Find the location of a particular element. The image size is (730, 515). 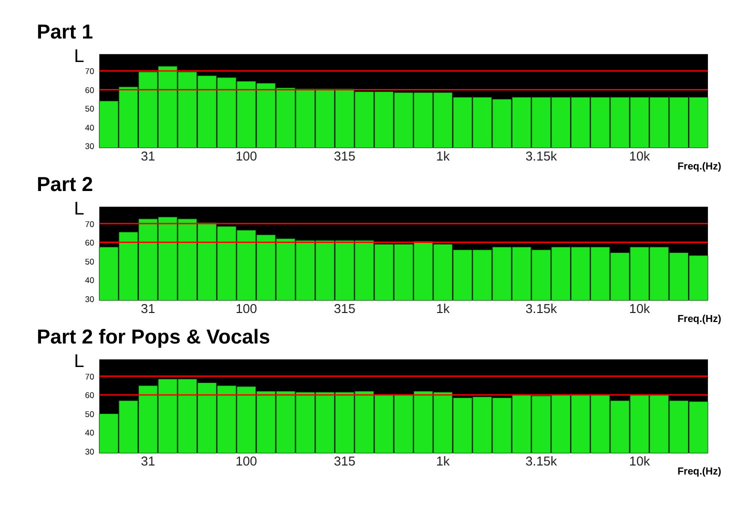

chart-title: Part 1 is located at coordinates (64, 32).